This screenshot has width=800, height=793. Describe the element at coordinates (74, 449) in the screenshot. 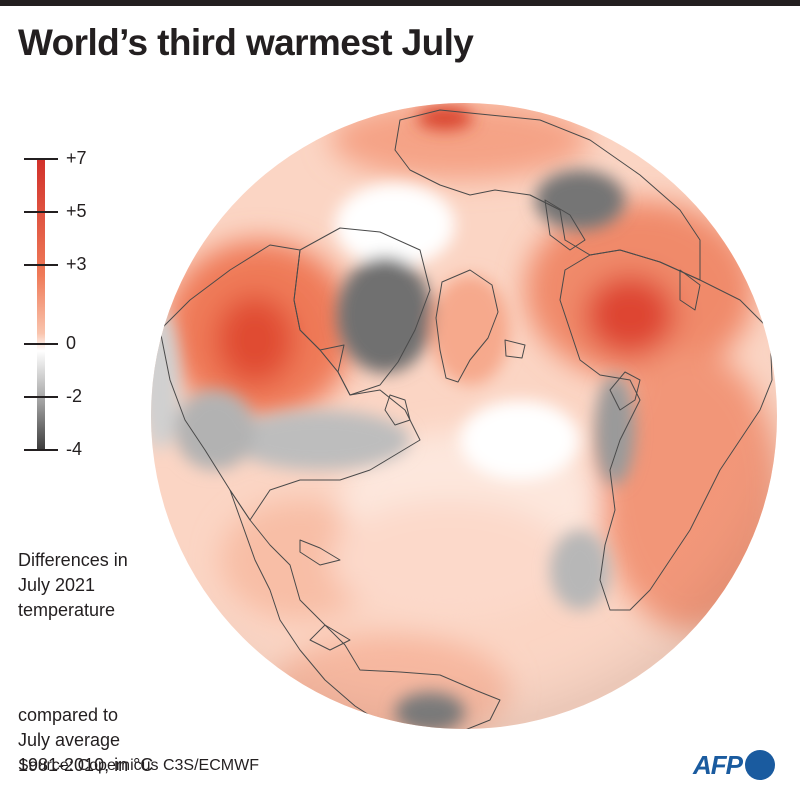

I see `legend-label-minus4: -4` at that location.